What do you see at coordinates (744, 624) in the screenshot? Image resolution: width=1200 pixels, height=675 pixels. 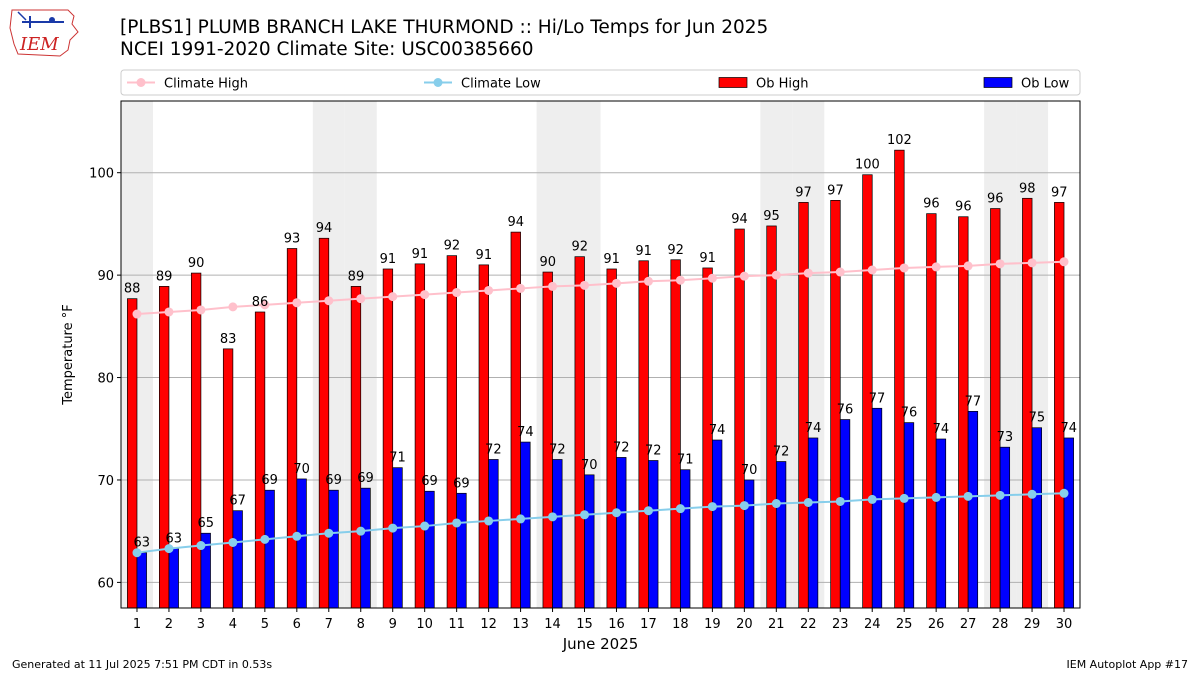 I see `x-tick-label: 20` at bounding box center [744, 624].